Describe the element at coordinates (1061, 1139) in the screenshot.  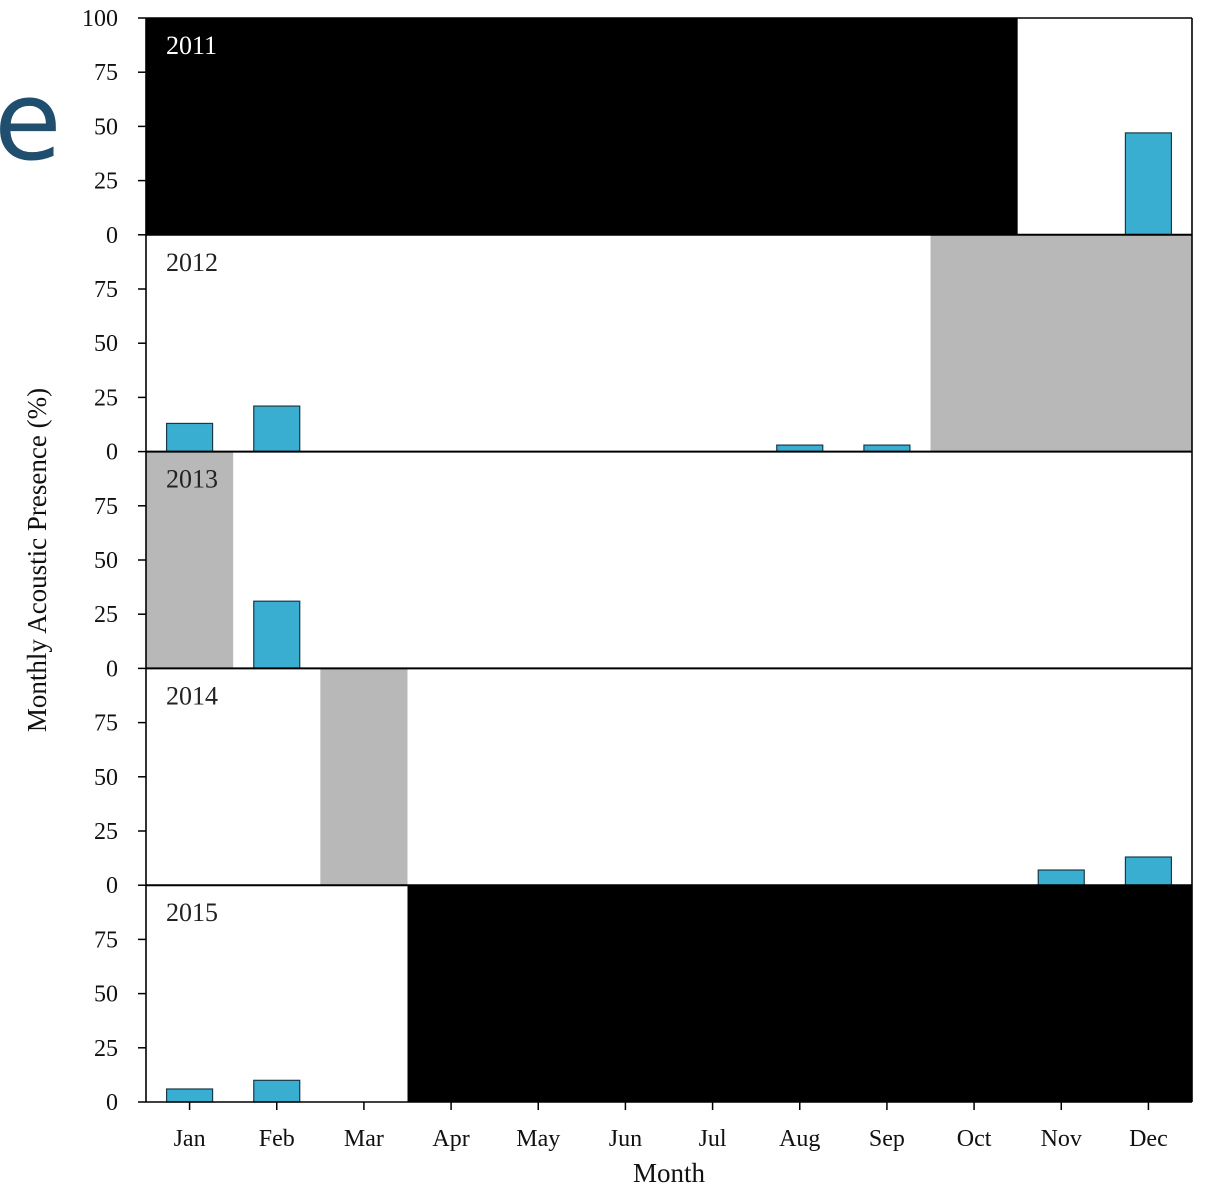
I see `x-tick-label-nov: Nov` at that location.